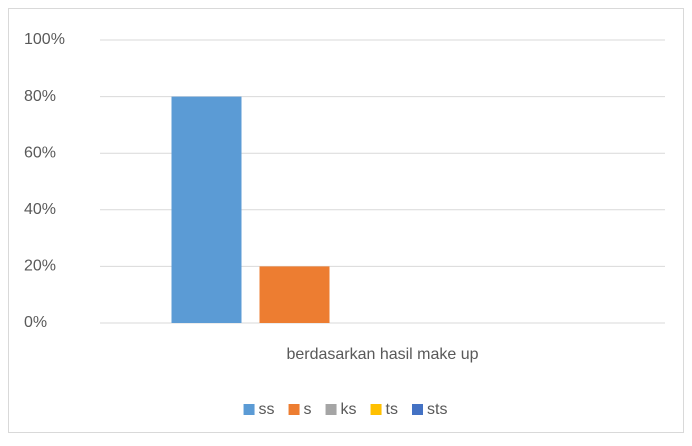 The height and width of the screenshot is (446, 692). Describe the element at coordinates (44, 39) in the screenshot. I see `y-tick-label: 100%` at that location.